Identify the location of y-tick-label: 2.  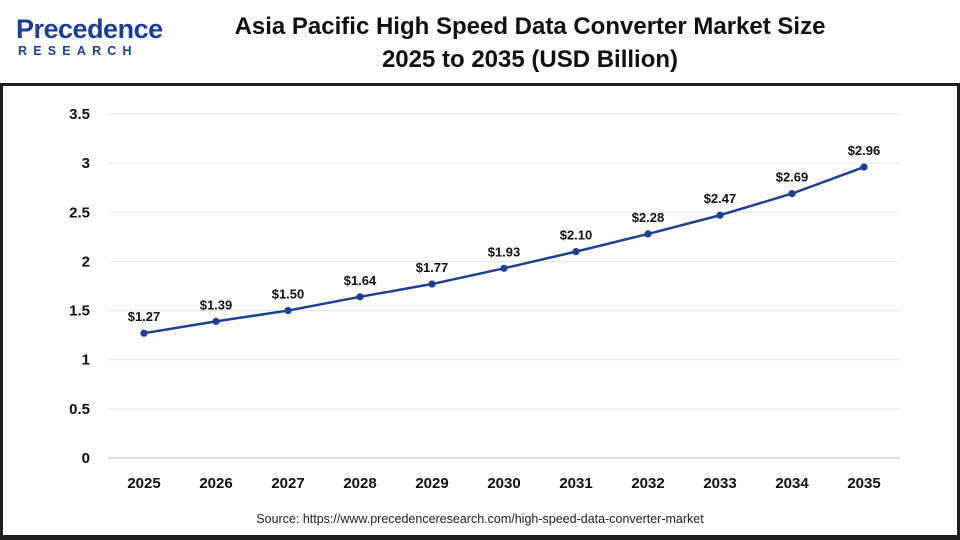
(86, 261).